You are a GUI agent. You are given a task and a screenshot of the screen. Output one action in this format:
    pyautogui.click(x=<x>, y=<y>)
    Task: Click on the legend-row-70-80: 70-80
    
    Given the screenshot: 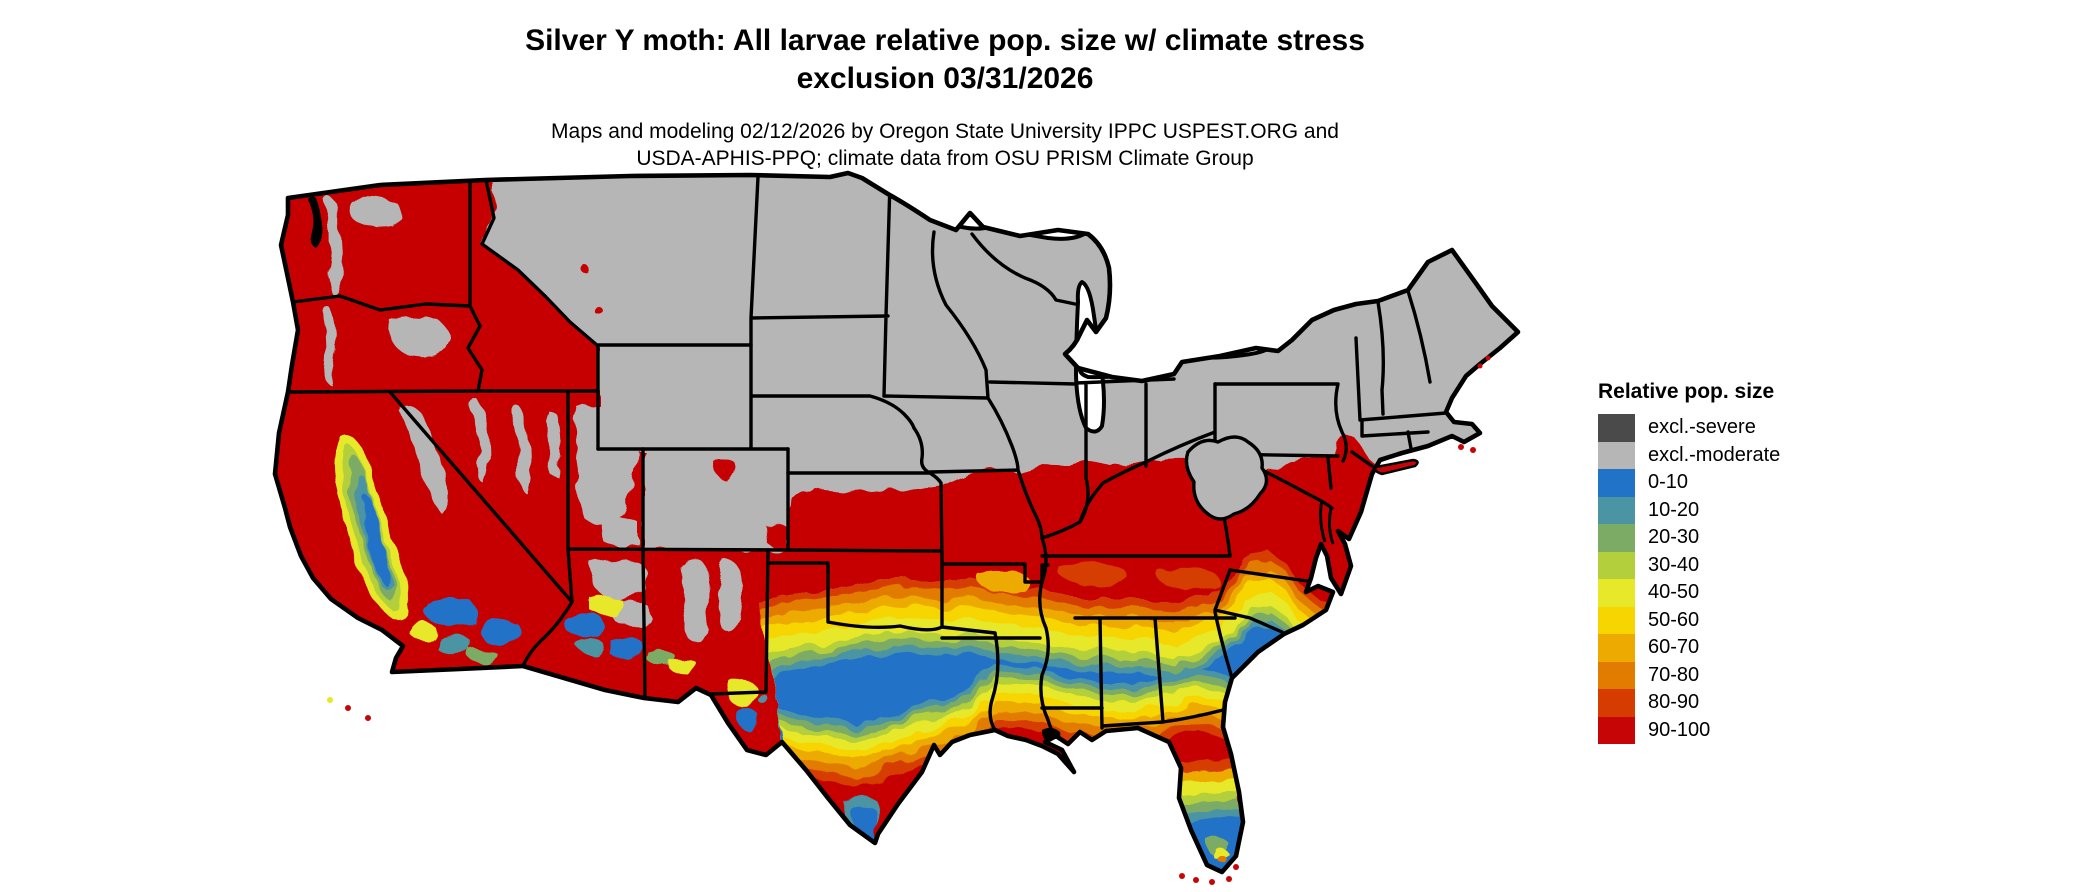 What is the action you would take?
    pyautogui.click(x=1738, y=675)
    